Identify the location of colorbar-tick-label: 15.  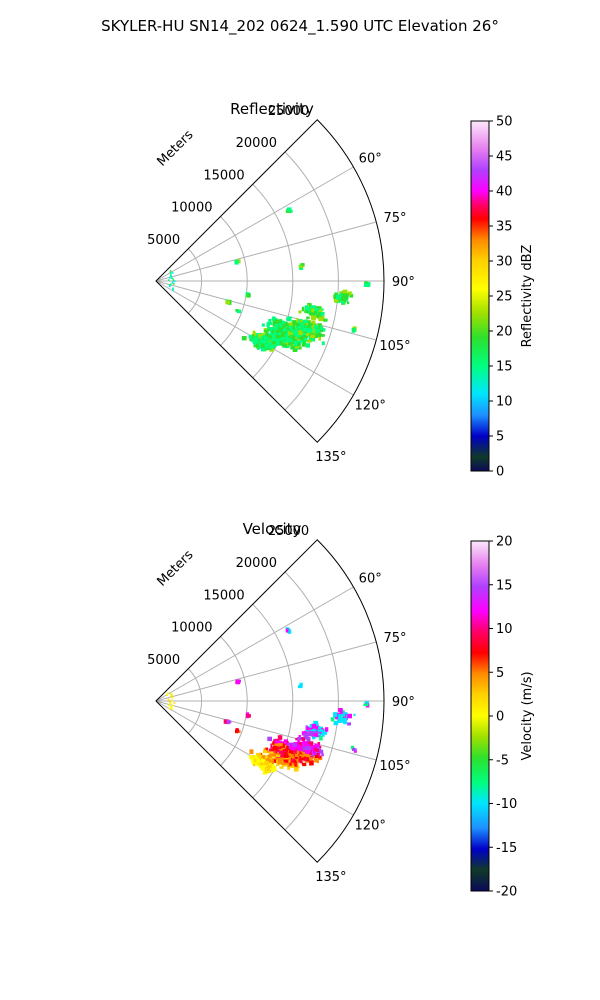
(504, 367).